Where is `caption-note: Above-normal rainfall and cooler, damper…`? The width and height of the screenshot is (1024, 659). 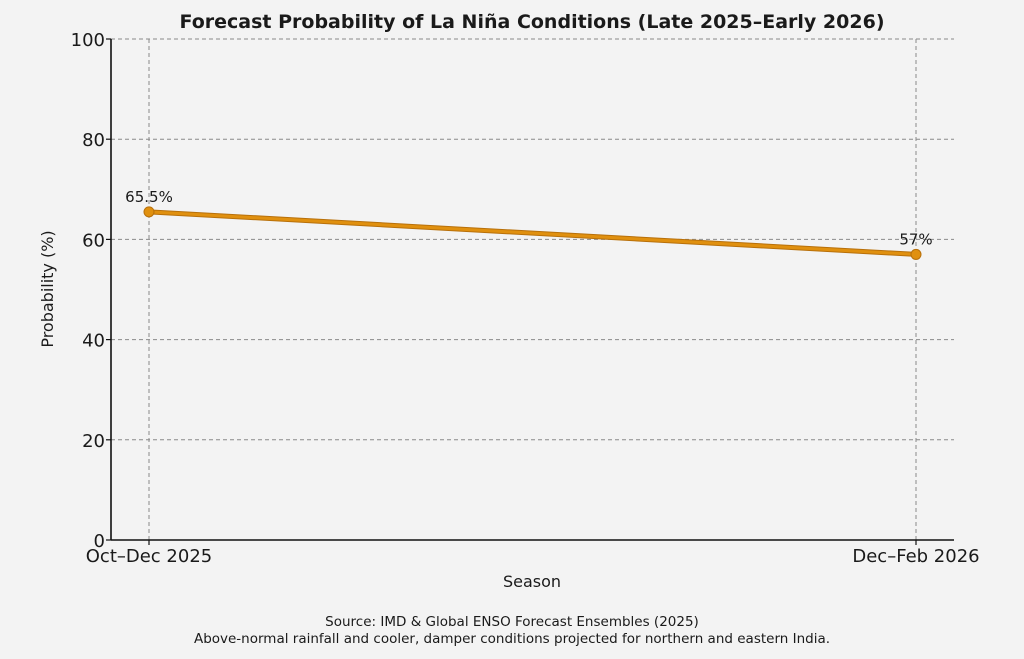 caption-note: Above-normal rainfall and cooler, damper… is located at coordinates (512, 639).